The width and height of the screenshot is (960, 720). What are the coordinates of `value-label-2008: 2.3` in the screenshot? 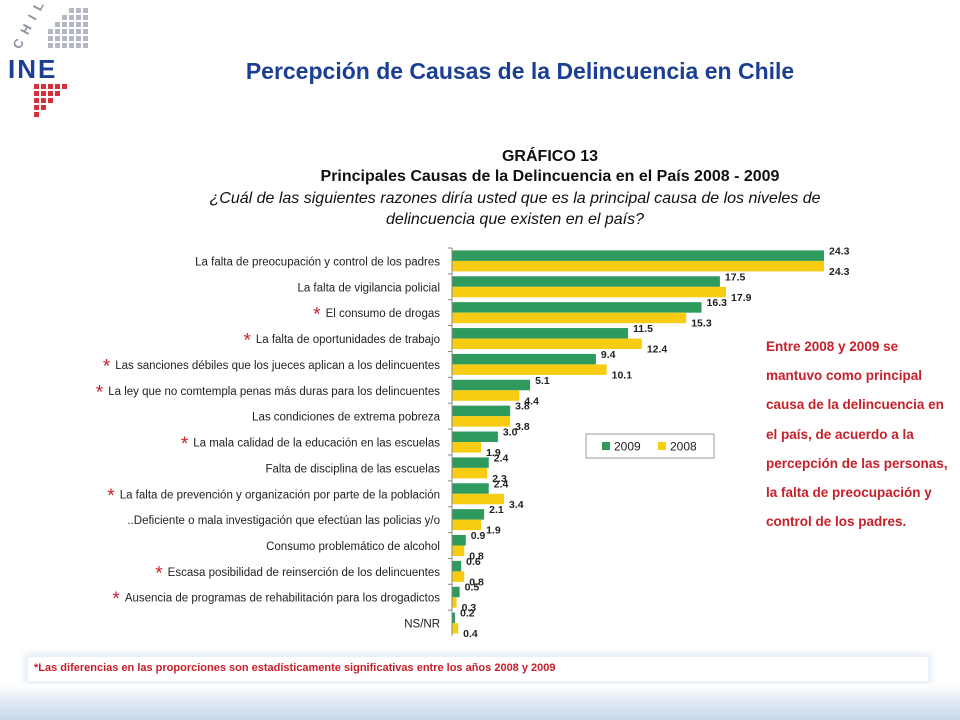 It's located at (499, 479).